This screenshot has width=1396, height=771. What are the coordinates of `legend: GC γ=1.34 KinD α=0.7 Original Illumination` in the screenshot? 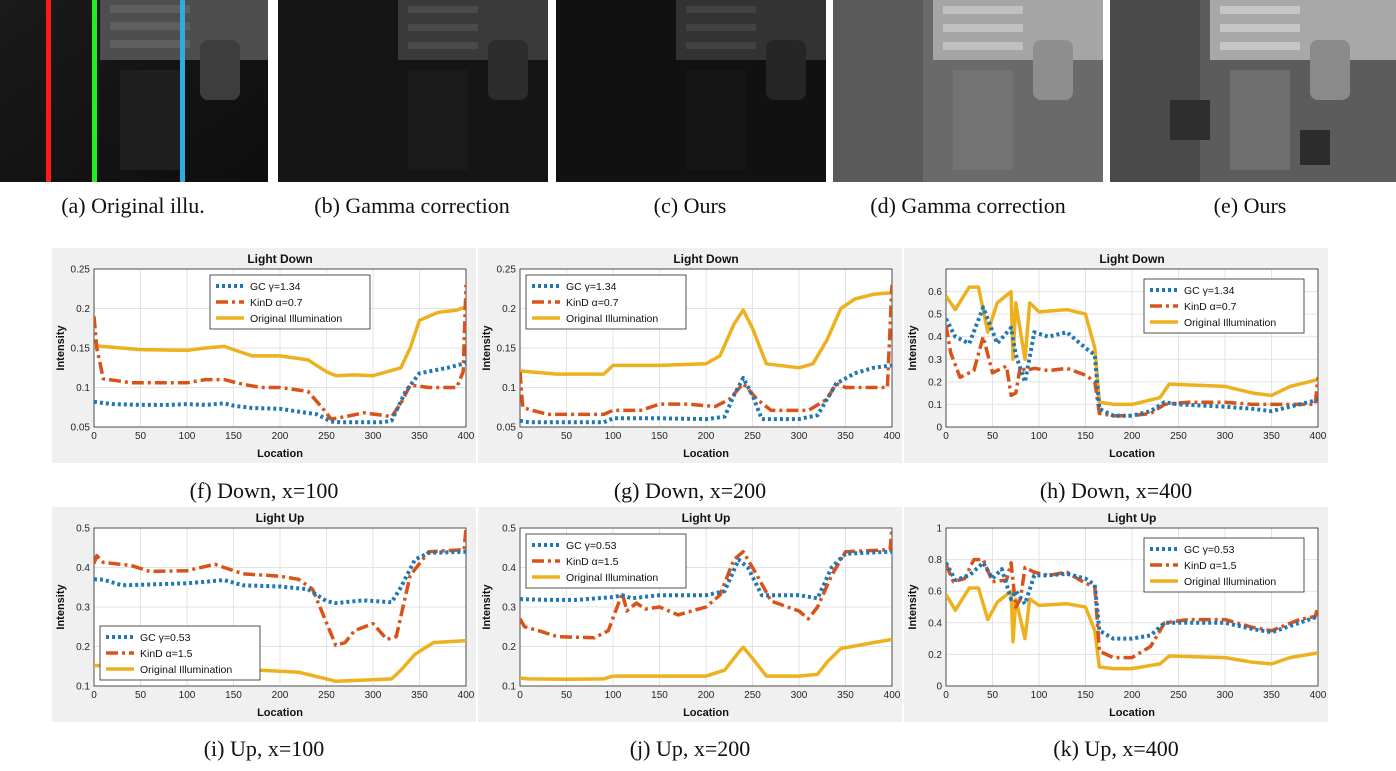 It's located at (1224, 306).